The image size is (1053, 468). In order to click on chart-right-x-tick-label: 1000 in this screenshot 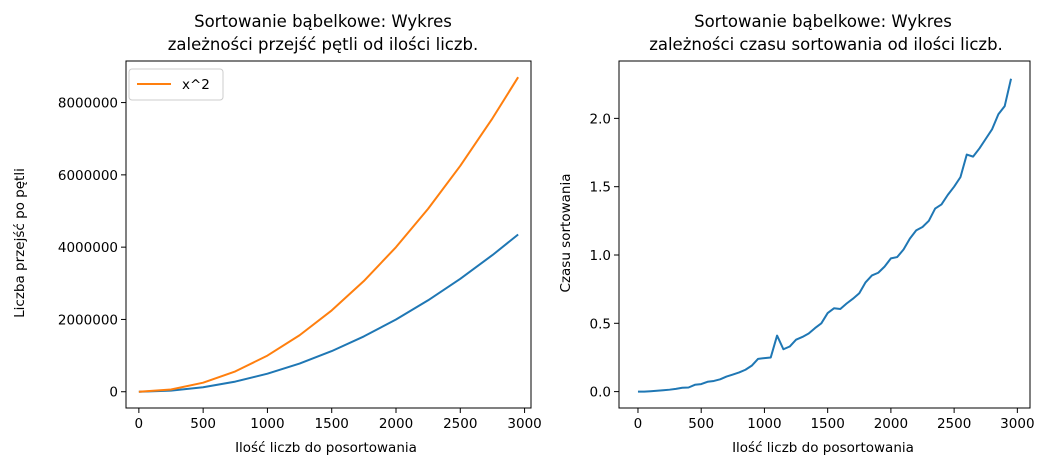, I will do `click(764, 424)`.